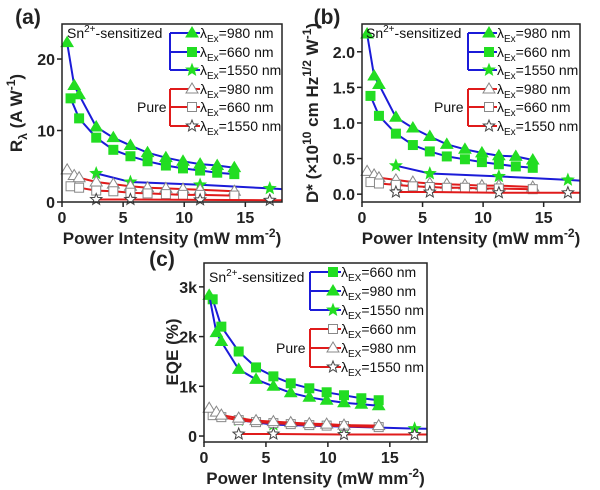 Image resolution: width=600 pixels, height=490 pixels. Describe the element at coordinates (172, 351) in the screenshot. I see `y-axis-title: EQE (%)` at that location.